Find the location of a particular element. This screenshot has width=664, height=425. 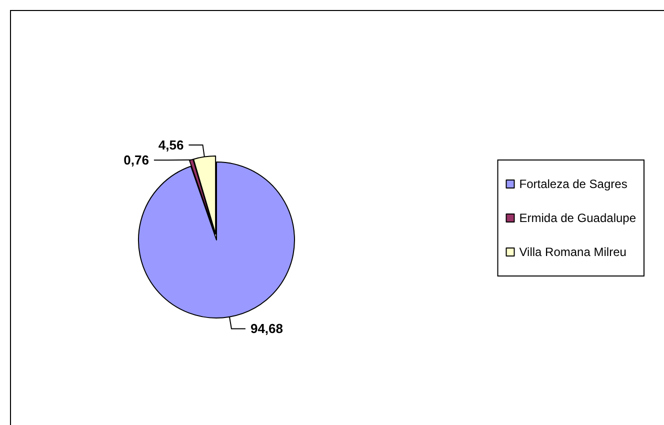

data-label: 0,76 is located at coordinates (136, 160).